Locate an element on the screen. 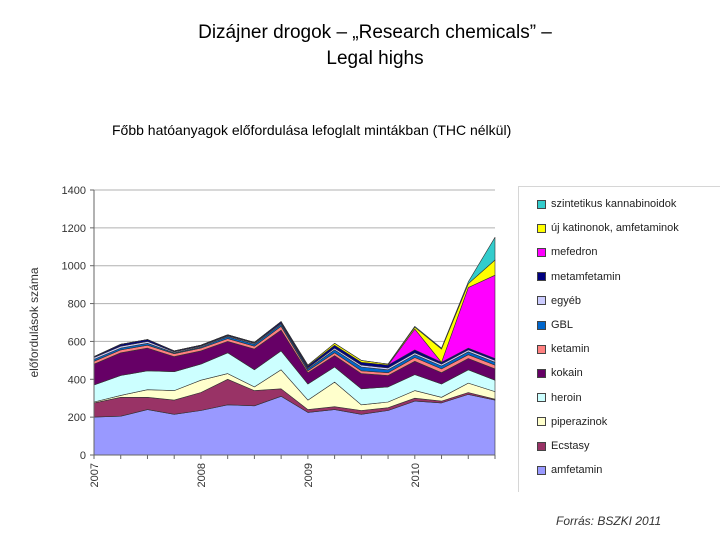 The width and height of the screenshot is (720, 540). series-area-szintetikus-kannabinoidok is located at coordinates (294, 301).